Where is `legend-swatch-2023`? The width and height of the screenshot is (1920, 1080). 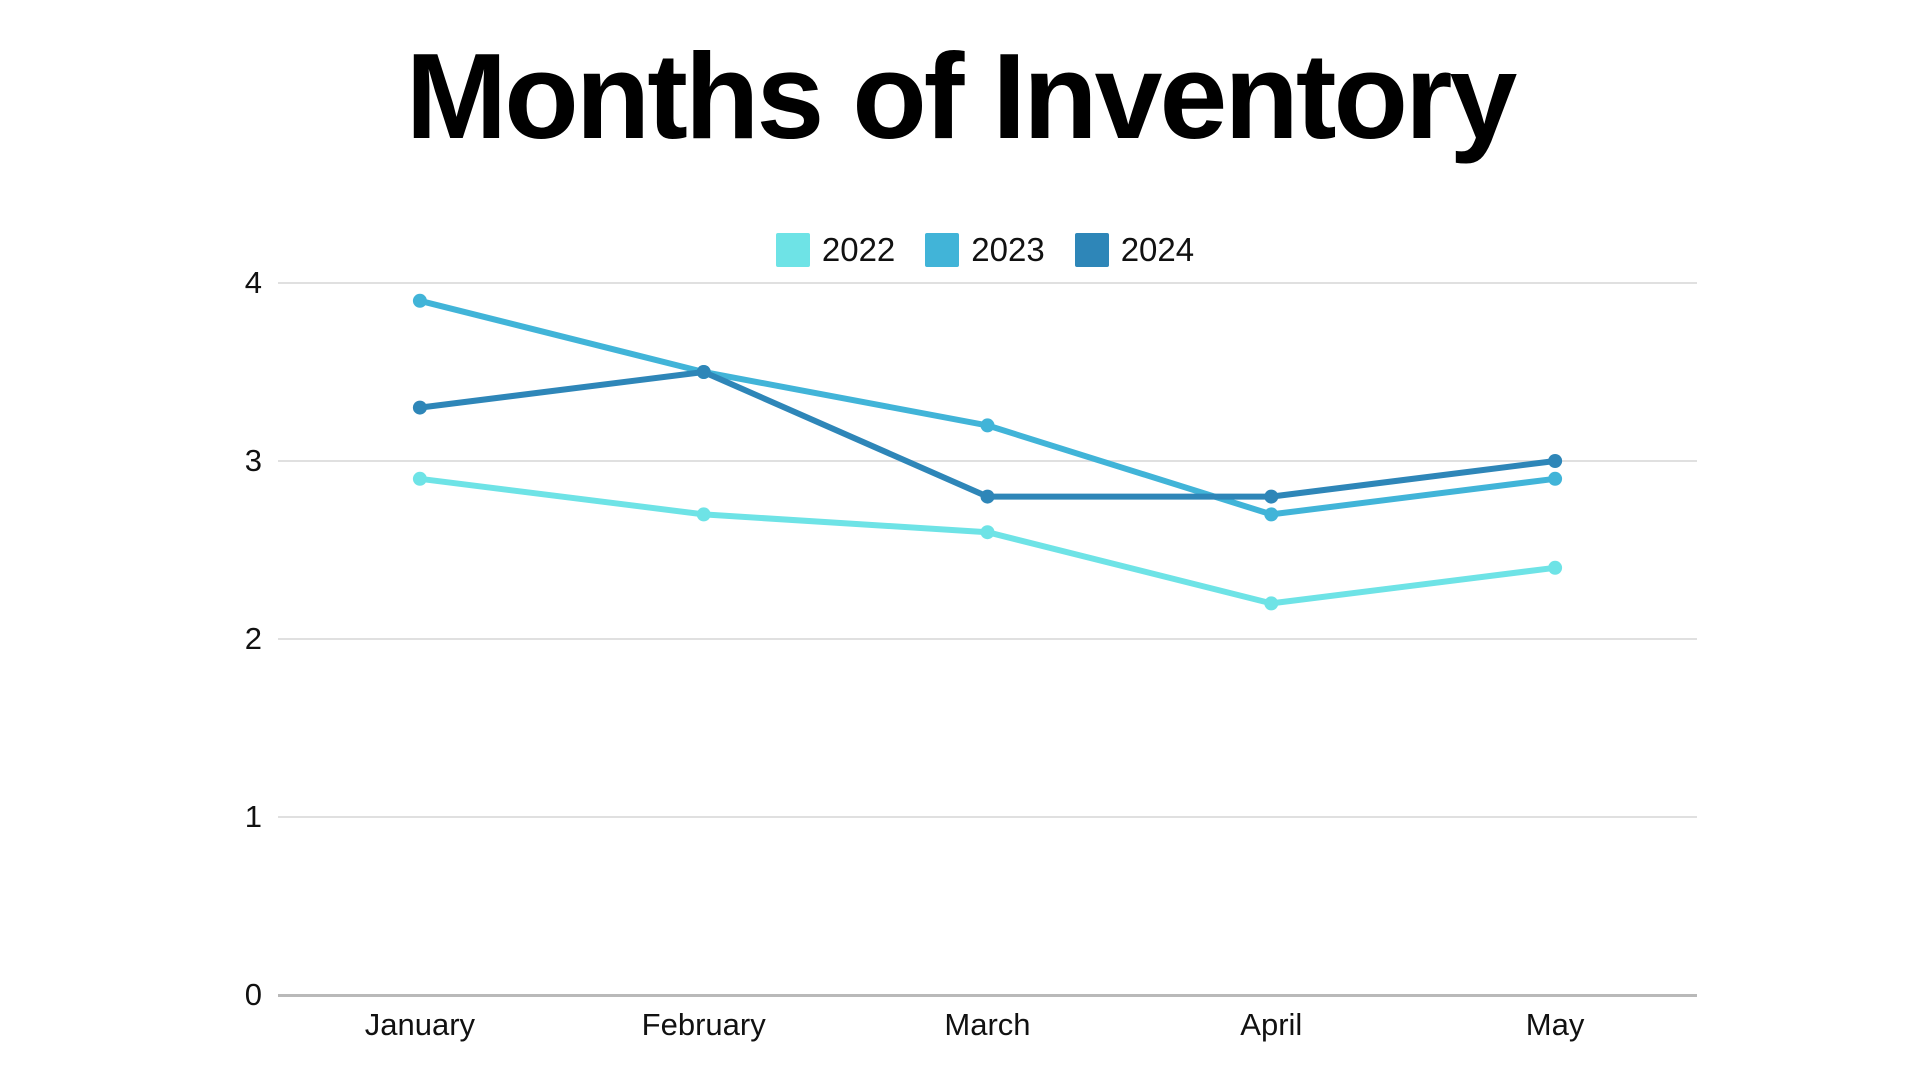
legend-swatch-2023 is located at coordinates (942, 250).